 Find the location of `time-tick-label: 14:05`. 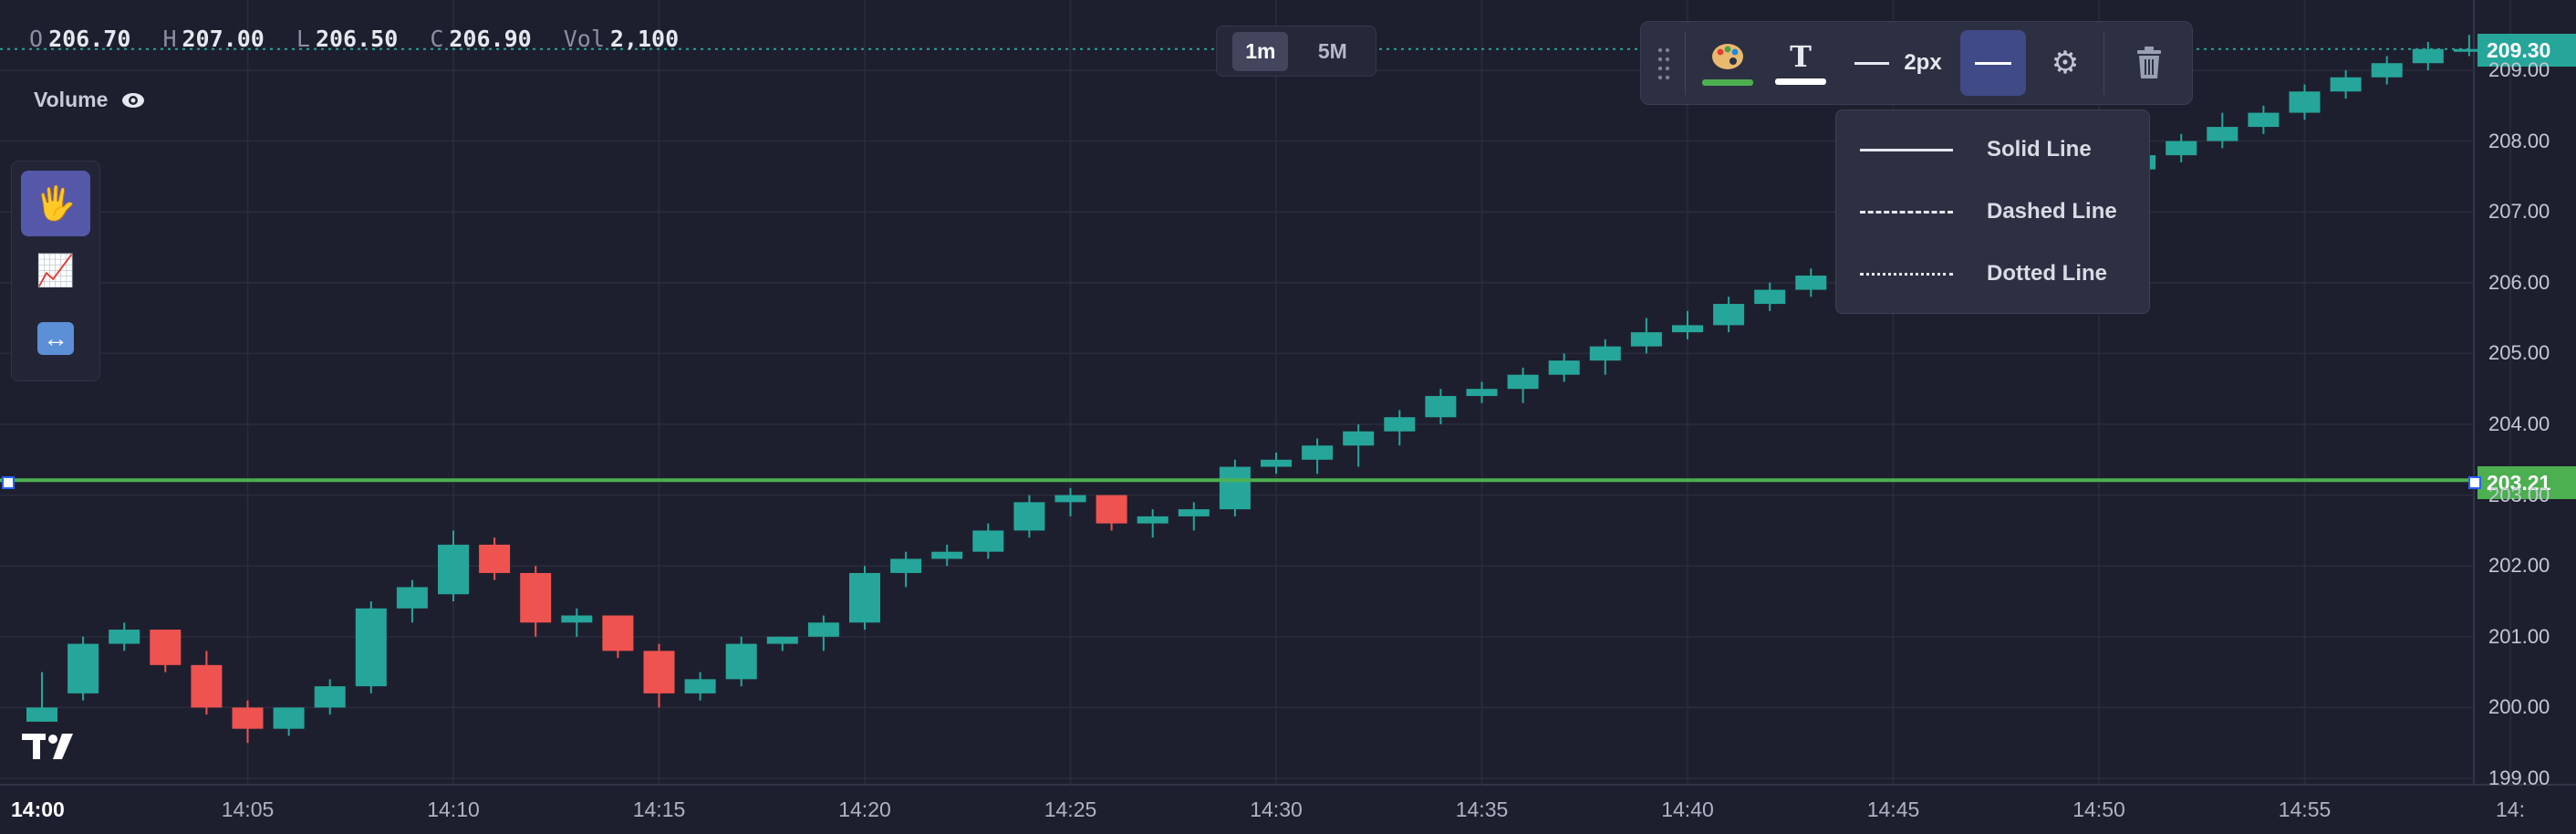

time-tick-label: 14:05 is located at coordinates (248, 809).